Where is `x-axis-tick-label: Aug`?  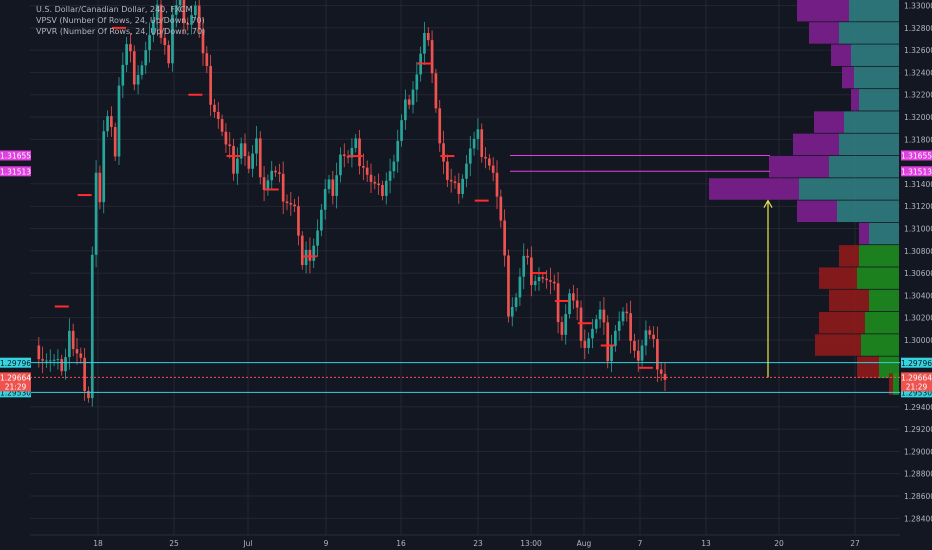 x-axis-tick-label: Aug is located at coordinates (584, 543).